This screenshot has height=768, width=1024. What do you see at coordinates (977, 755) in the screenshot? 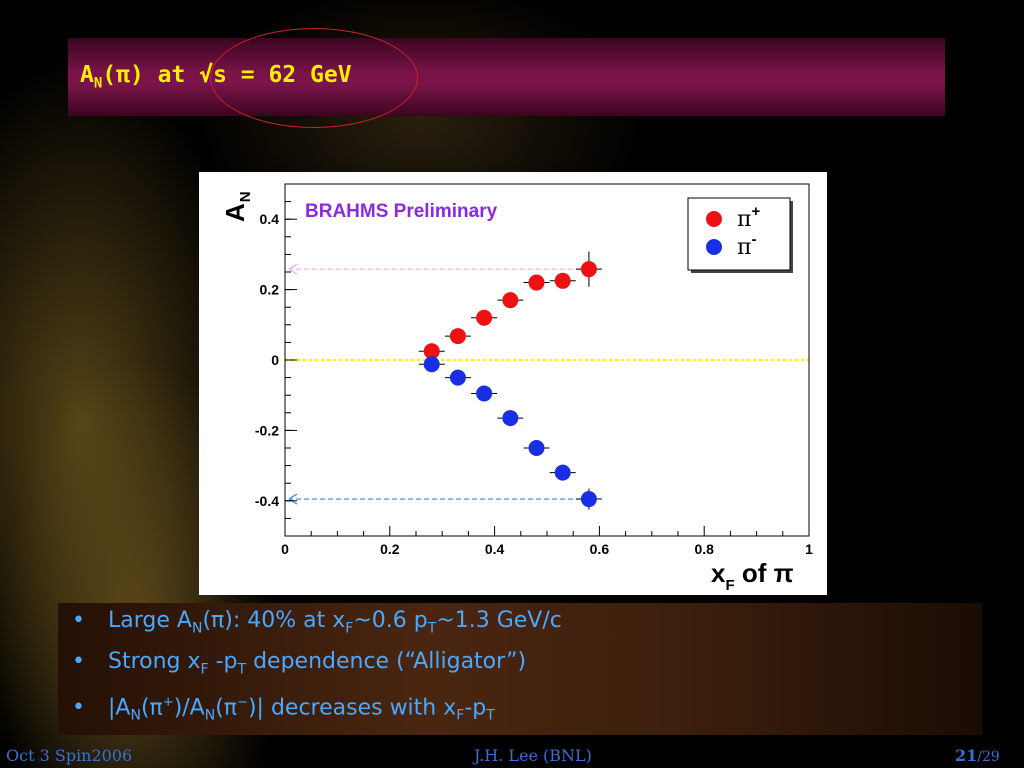
I see `page-number: 21/29` at bounding box center [977, 755].